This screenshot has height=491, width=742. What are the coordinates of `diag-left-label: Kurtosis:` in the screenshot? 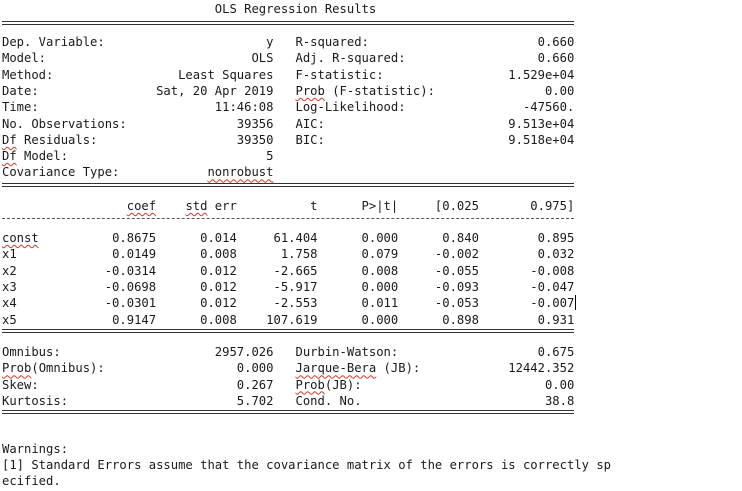 It's located at (35, 400).